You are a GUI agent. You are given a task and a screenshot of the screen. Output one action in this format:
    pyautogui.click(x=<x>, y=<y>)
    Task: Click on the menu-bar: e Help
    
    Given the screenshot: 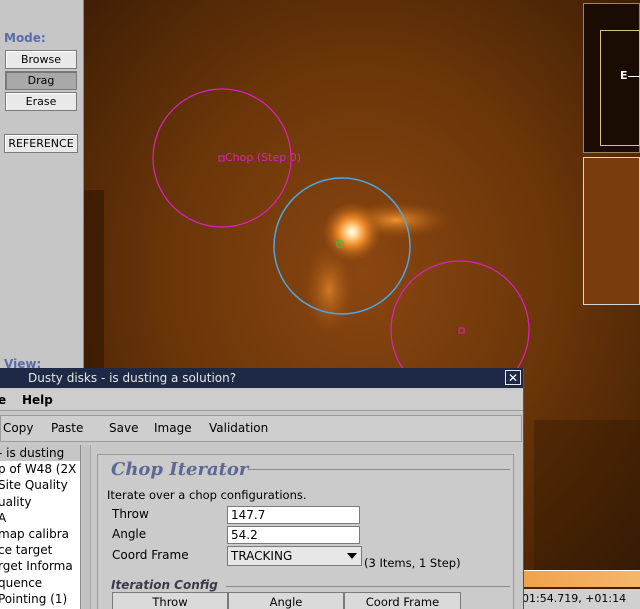 What is the action you would take?
    pyautogui.click(x=261, y=400)
    